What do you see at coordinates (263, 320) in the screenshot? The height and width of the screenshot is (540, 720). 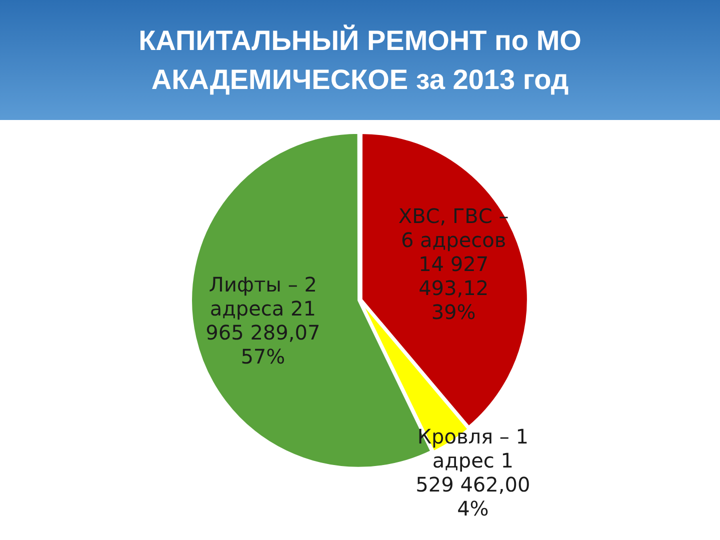 I see `slice-label: Лифты – 2 адреса 21 965 289,07 57%` at bounding box center [263, 320].